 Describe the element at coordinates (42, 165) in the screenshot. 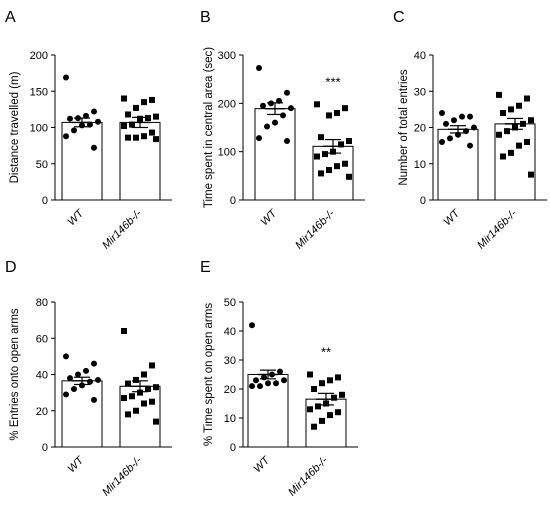

I see `y-tick-label: 50` at that location.